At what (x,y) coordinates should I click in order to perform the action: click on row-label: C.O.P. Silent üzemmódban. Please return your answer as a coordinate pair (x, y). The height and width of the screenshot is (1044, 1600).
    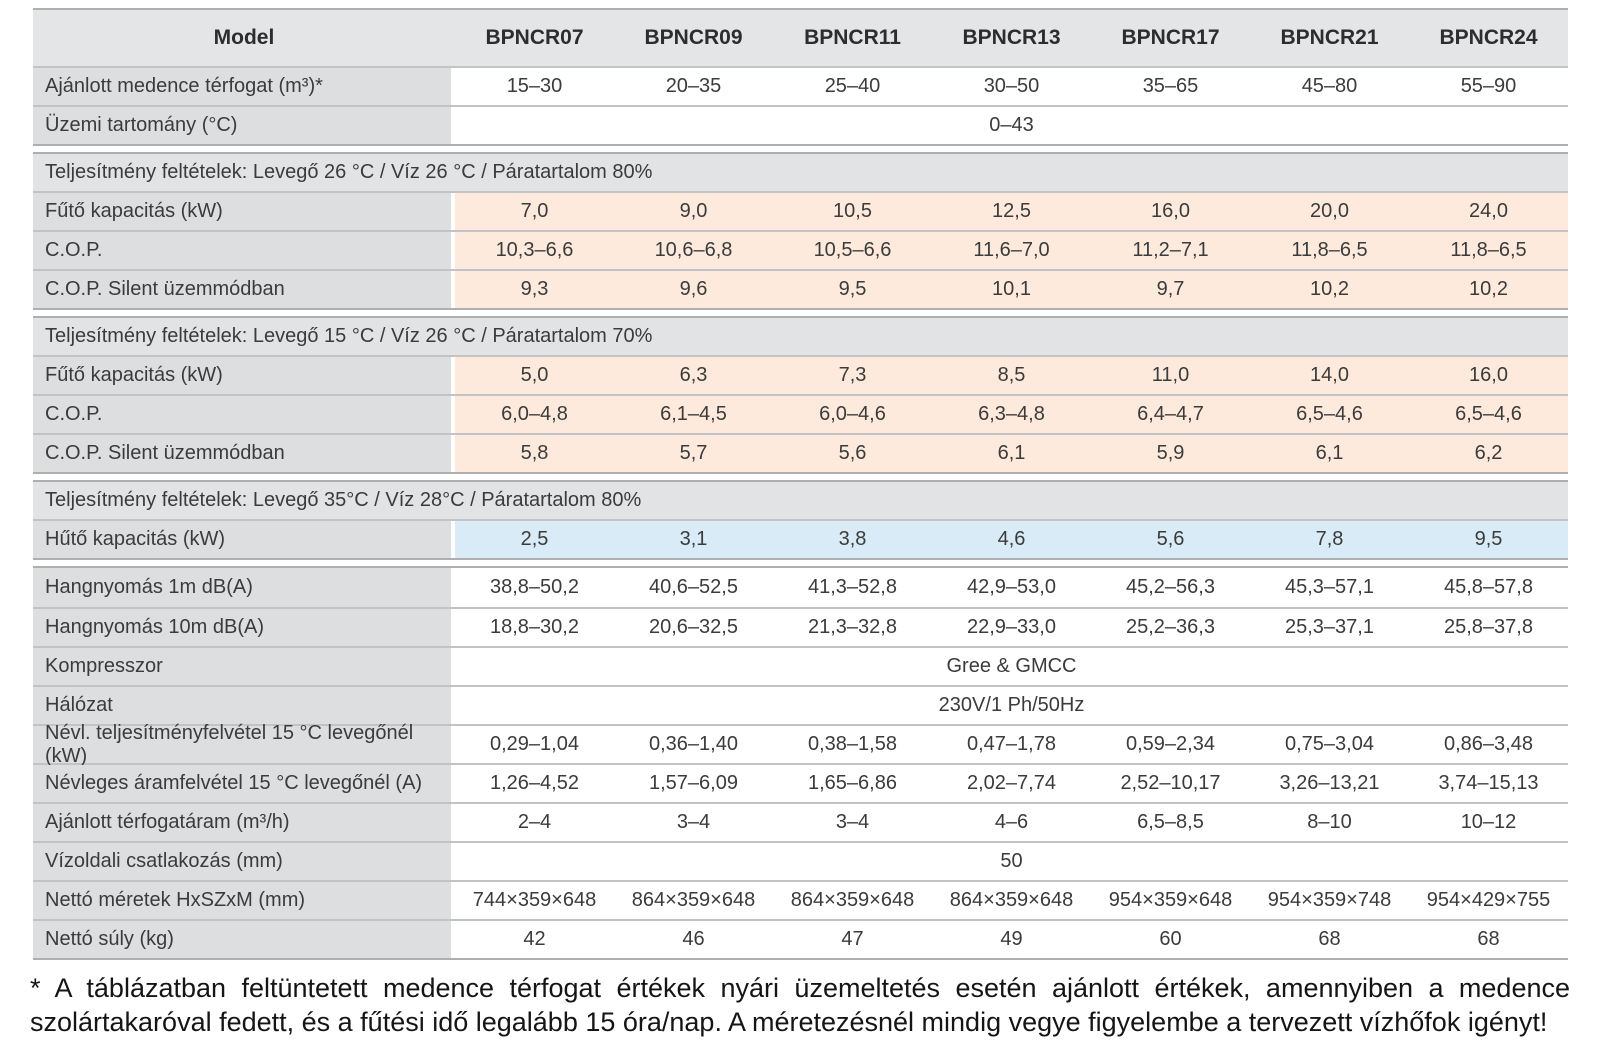
    Looking at the image, I should click on (244, 289).